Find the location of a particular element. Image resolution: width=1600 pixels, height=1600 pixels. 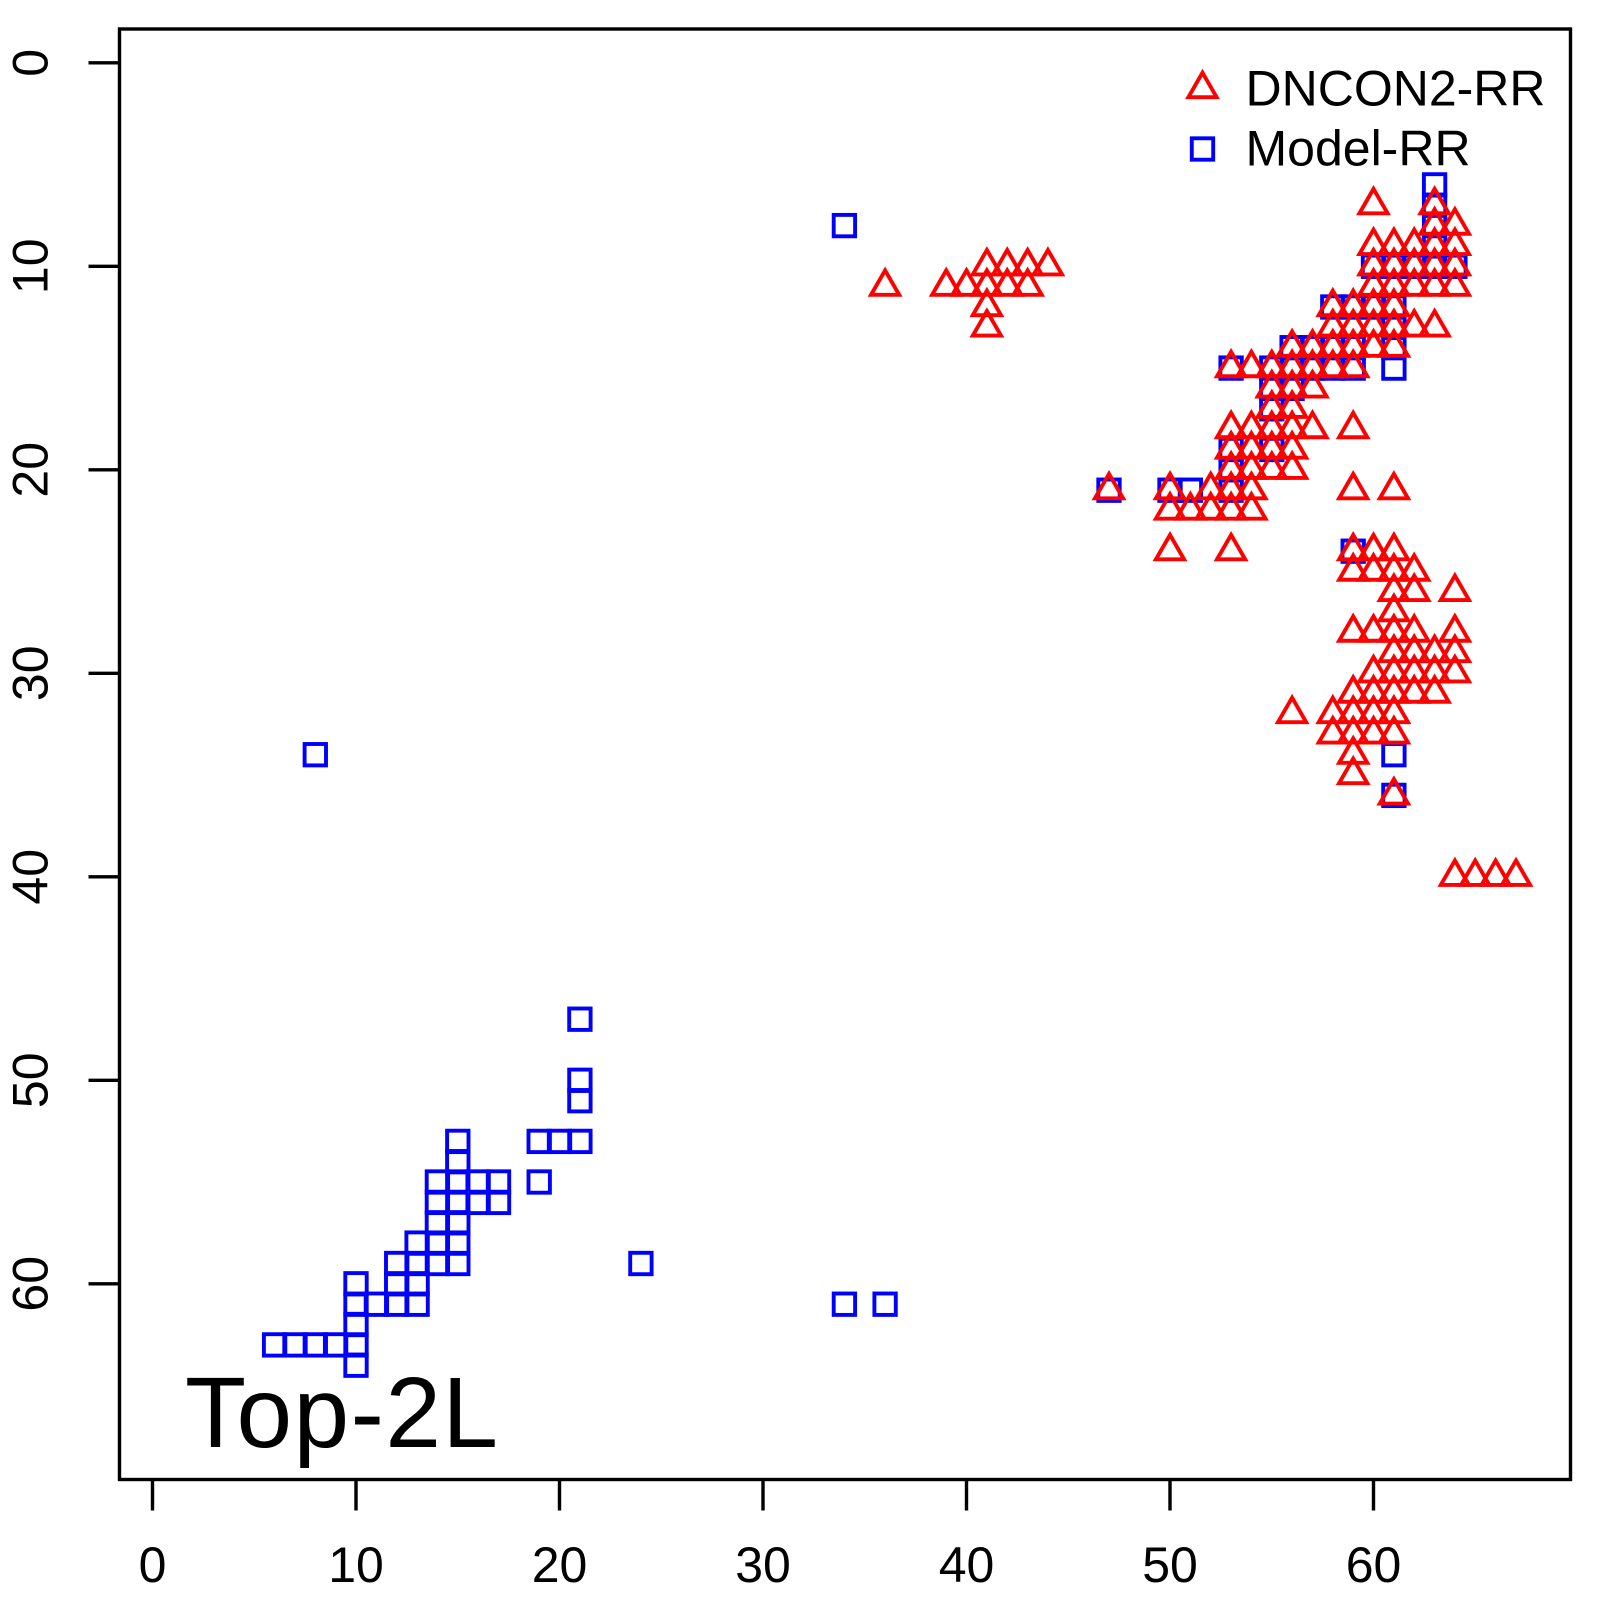

svg-text: Top-2L is located at coordinates (341, 1413).